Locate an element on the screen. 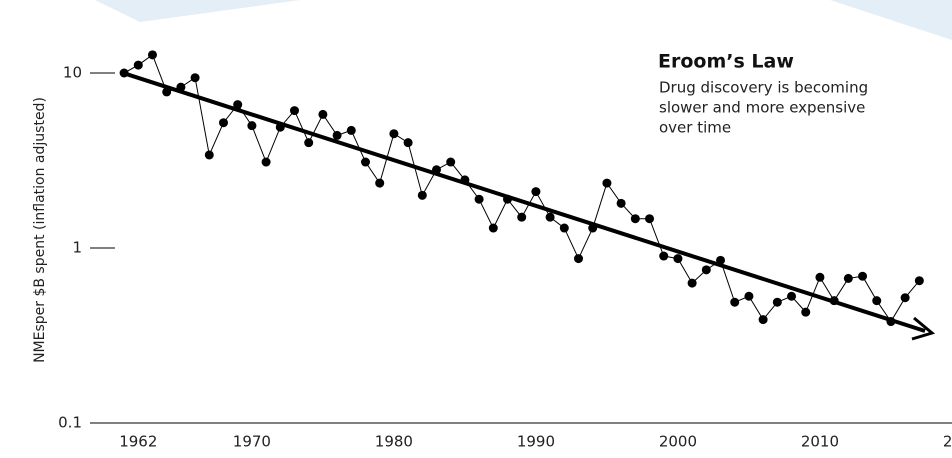 The width and height of the screenshot is (952, 458). x-tick-label: 1980 is located at coordinates (394, 442).